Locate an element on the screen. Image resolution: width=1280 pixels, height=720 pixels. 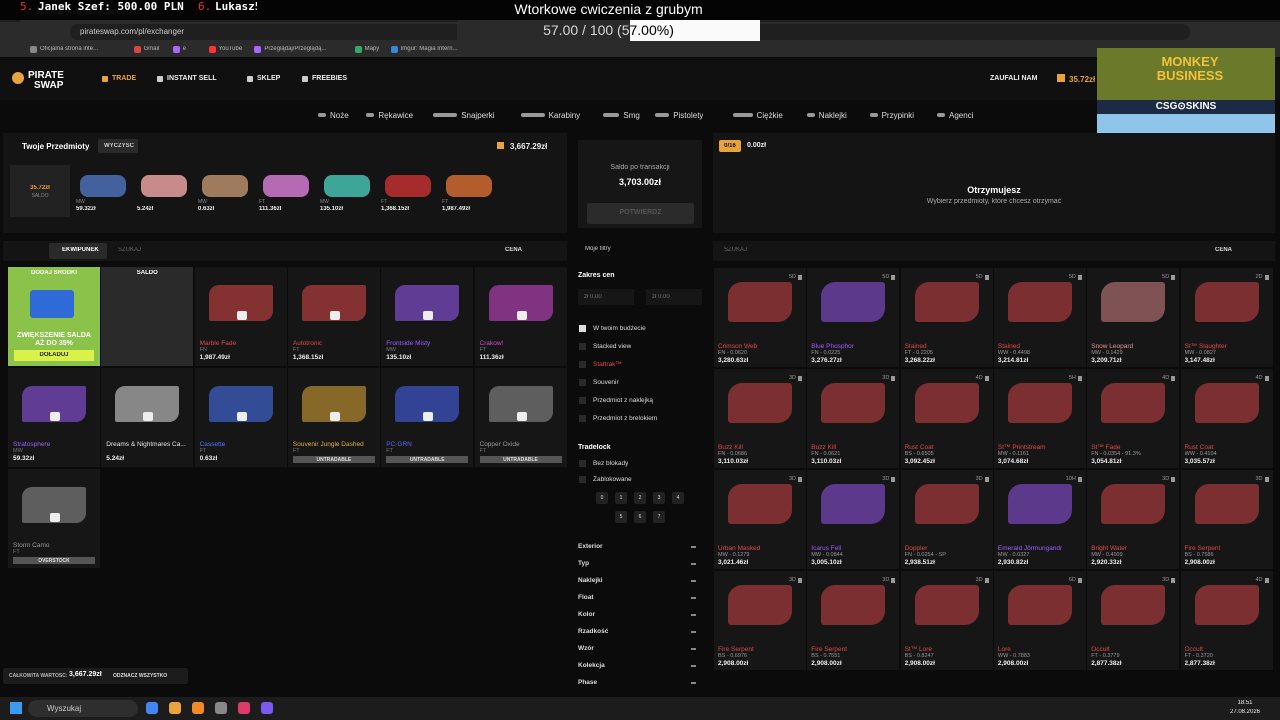
balance: 35.72zł is located at coordinates (1082, 79).